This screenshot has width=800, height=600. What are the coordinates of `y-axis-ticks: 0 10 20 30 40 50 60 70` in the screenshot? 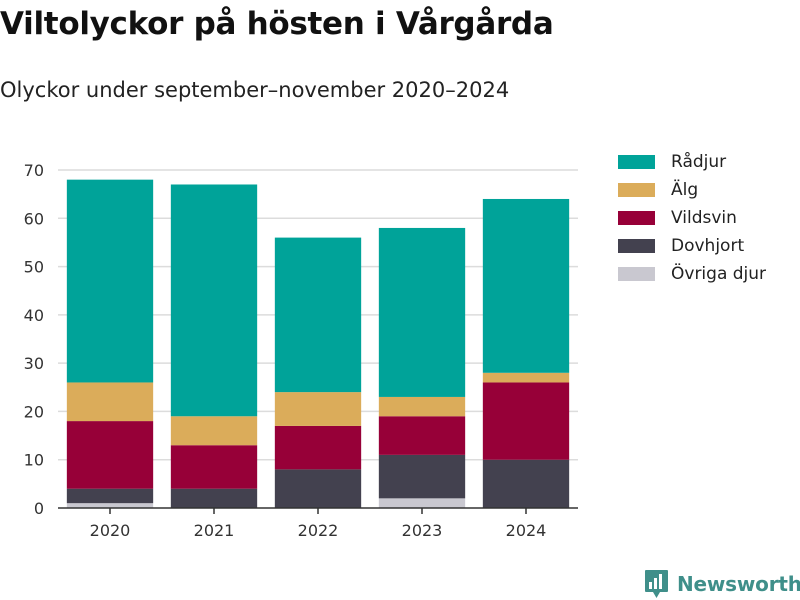 It's located at (34, 339).